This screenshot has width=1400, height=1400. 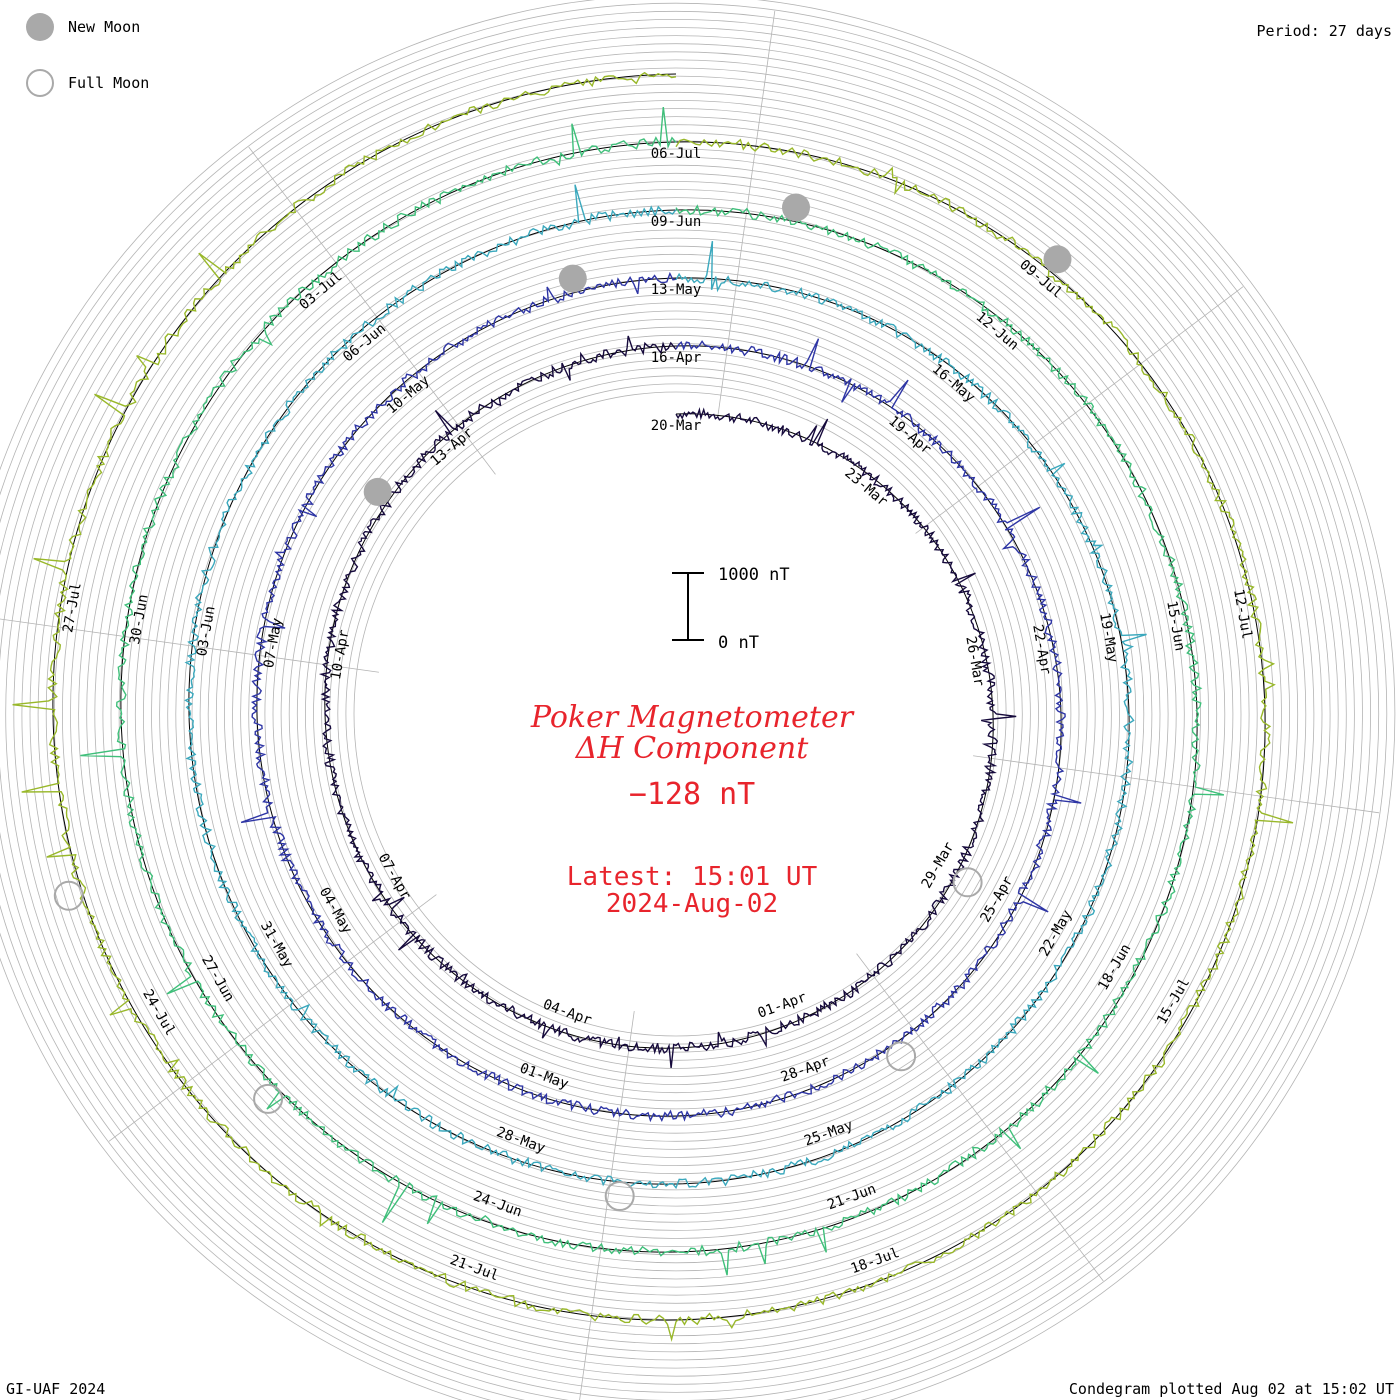 What do you see at coordinates (692, 717) in the screenshot?
I see `title-line-1: Poker Magnetometer` at bounding box center [692, 717].